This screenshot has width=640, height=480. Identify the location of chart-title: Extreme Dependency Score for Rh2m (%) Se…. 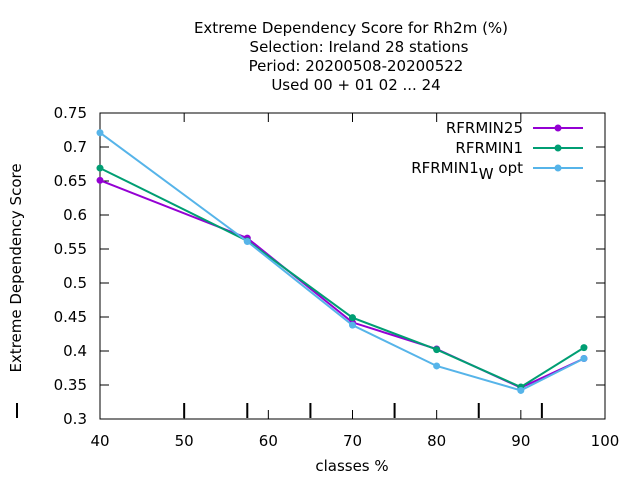
(351, 56).